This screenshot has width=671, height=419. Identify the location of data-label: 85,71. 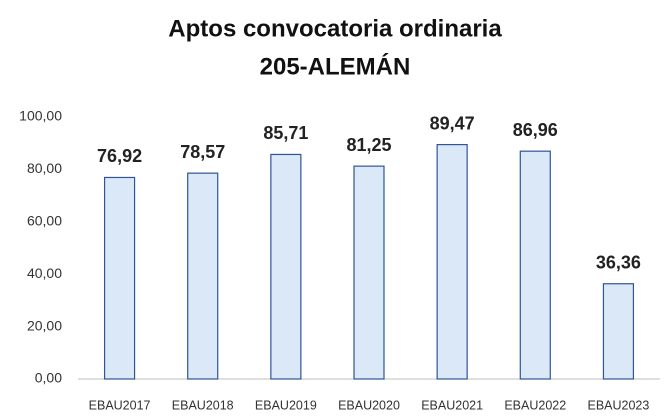
(285, 133).